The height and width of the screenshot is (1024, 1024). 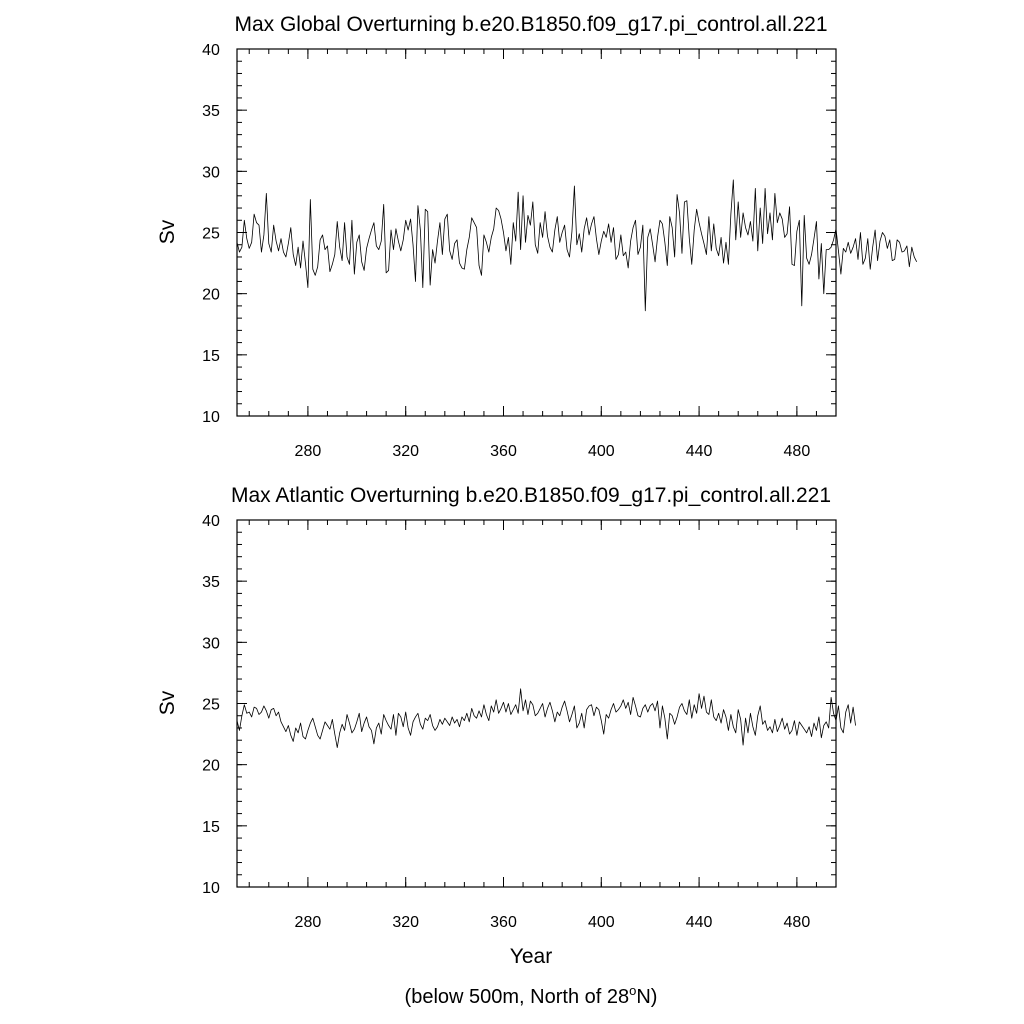 I want to click on atlantic-y-tick-label: 15, so click(x=211, y=827).